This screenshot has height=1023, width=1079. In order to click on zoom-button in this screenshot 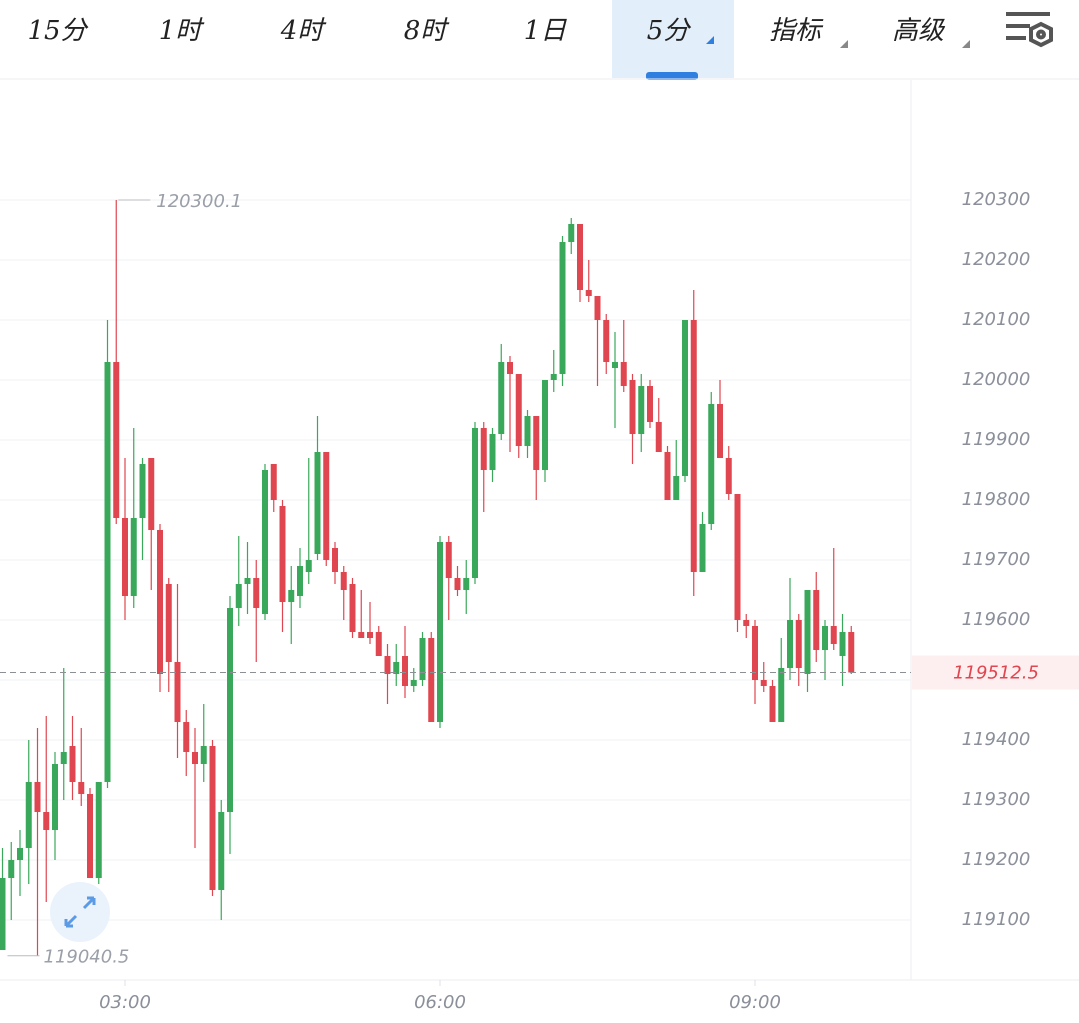, I will do `click(80, 912)`.